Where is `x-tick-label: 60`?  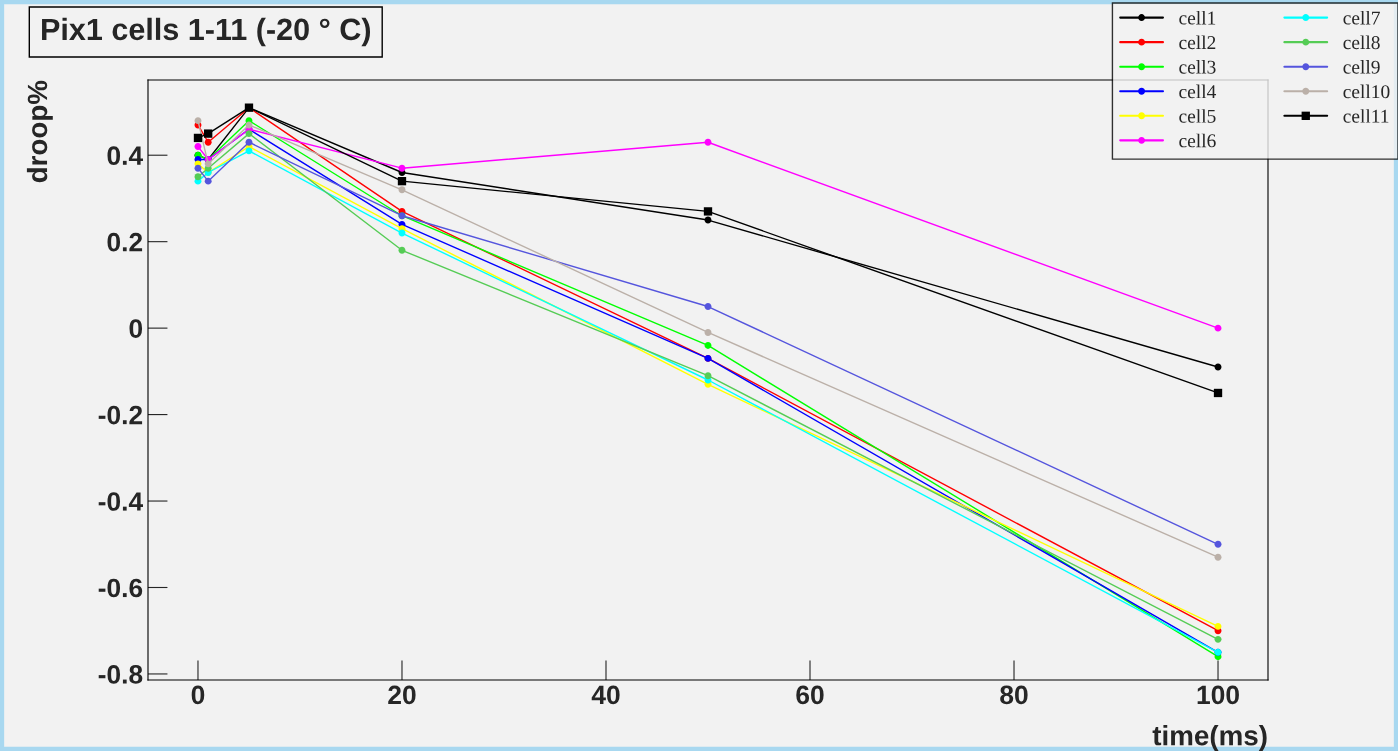 x-tick-label: 60 is located at coordinates (810, 695).